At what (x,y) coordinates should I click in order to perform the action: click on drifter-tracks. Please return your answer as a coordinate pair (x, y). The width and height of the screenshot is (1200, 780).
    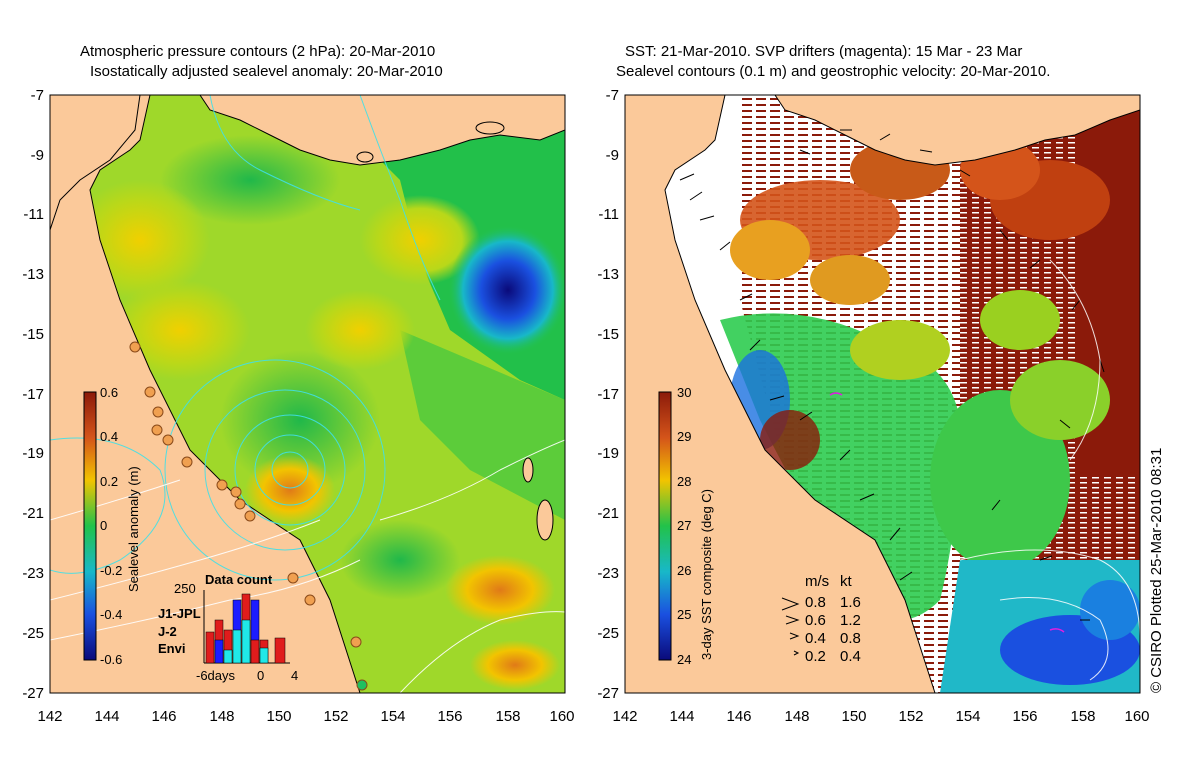
    Looking at the image, I should click on (947, 512).